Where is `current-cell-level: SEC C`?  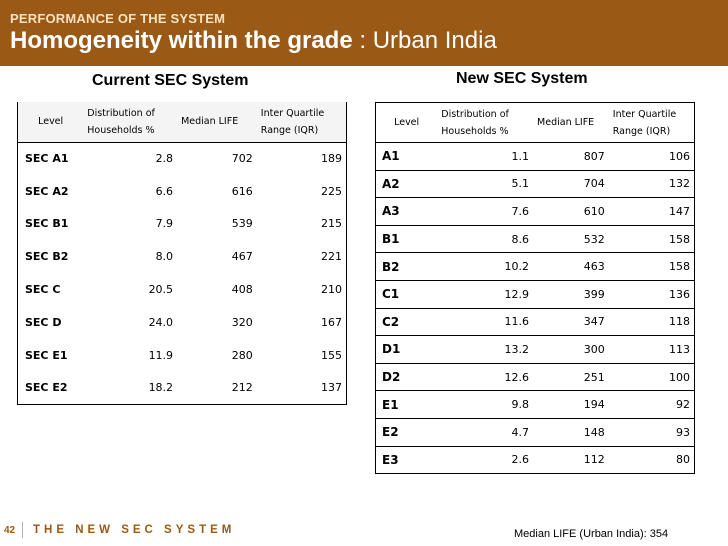
current-cell-level: SEC C is located at coordinates (43, 290).